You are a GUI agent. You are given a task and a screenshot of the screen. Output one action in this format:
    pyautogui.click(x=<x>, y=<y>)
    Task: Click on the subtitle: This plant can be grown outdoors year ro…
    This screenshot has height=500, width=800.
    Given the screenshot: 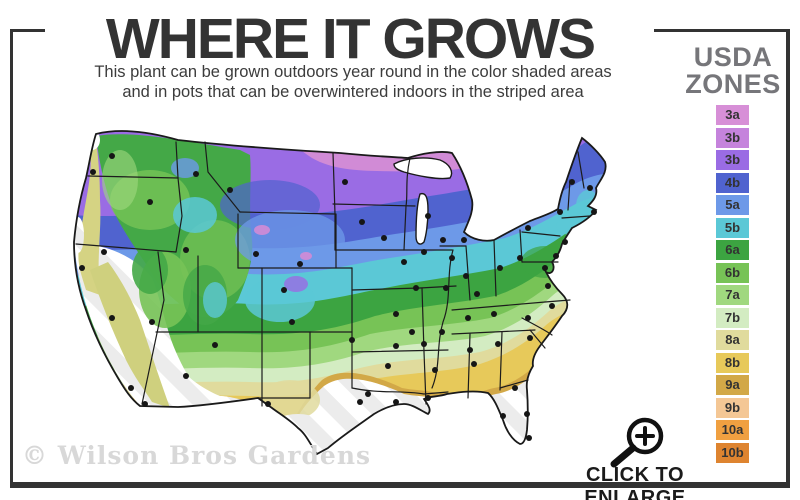 What is the action you would take?
    pyautogui.click(x=353, y=82)
    